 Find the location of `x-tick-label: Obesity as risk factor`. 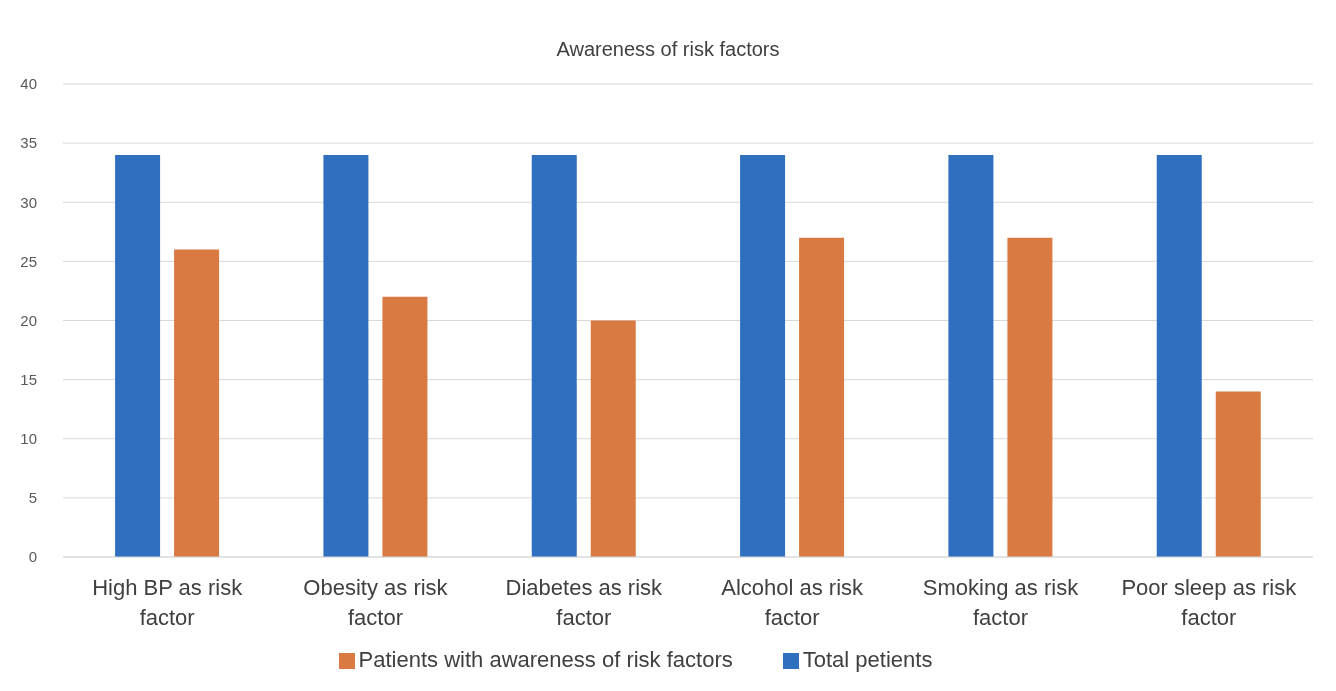

x-tick-label: Obesity as risk factor is located at coordinates (376, 602).